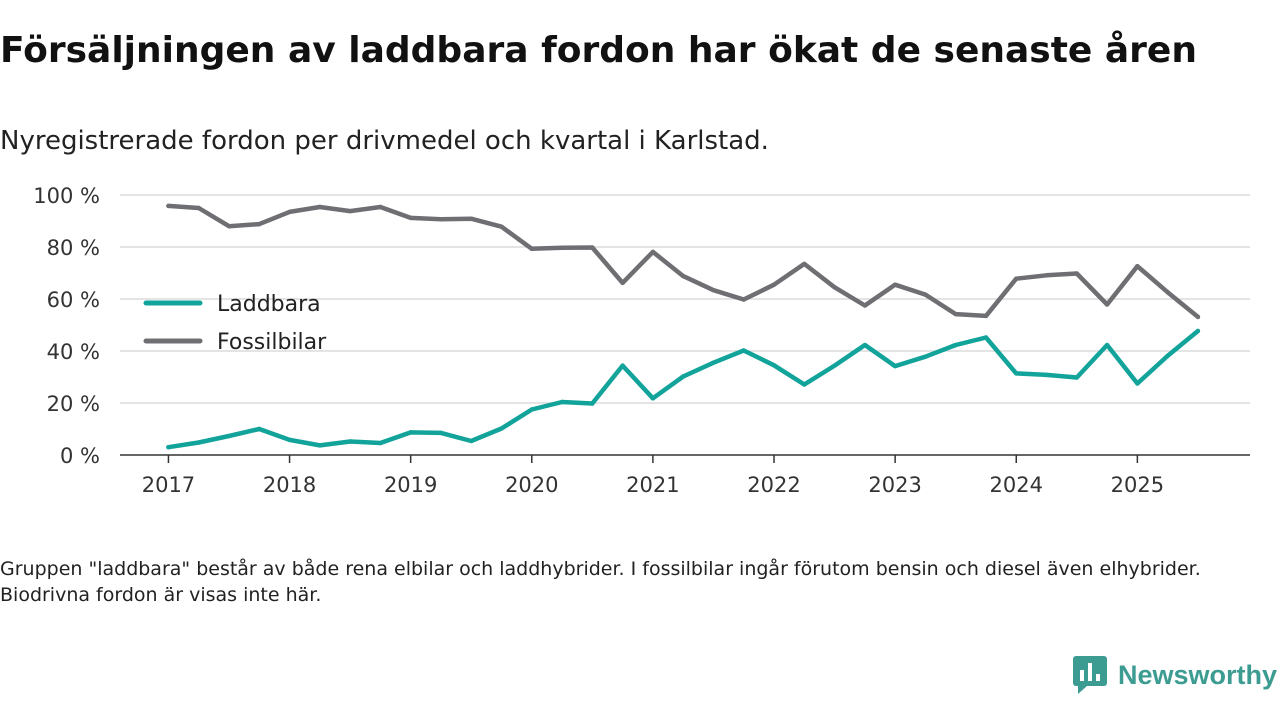 The image size is (1280, 720). What do you see at coordinates (683, 261) in the screenshot?
I see `series-line-fossilbilar` at bounding box center [683, 261].